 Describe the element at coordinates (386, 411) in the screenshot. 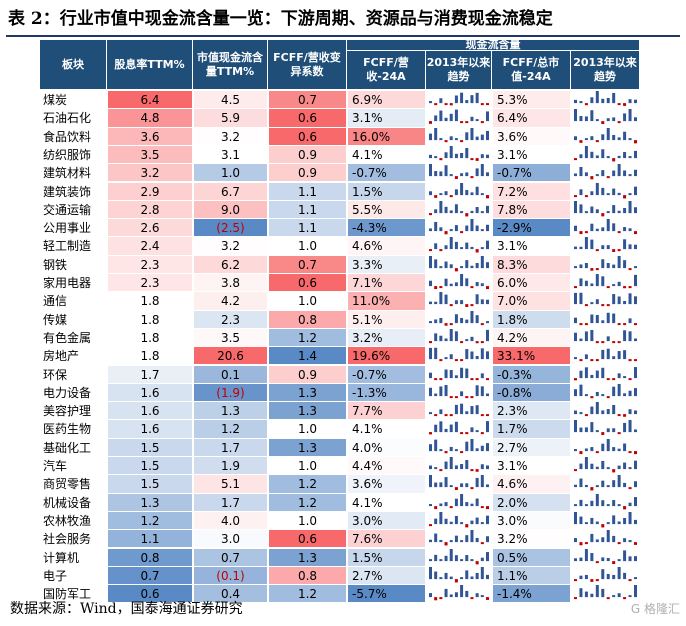

I see `fcff-revenue: 7.7%` at that location.